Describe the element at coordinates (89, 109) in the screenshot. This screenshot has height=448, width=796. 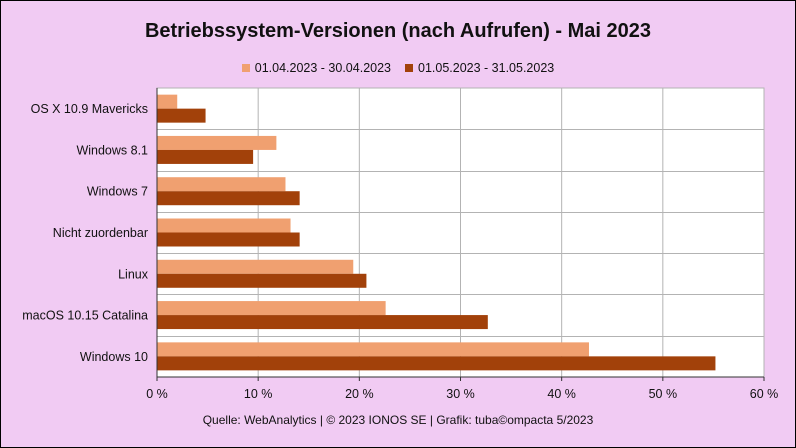
I see `category-label-0: OS X 10.9 Mavericks` at that location.